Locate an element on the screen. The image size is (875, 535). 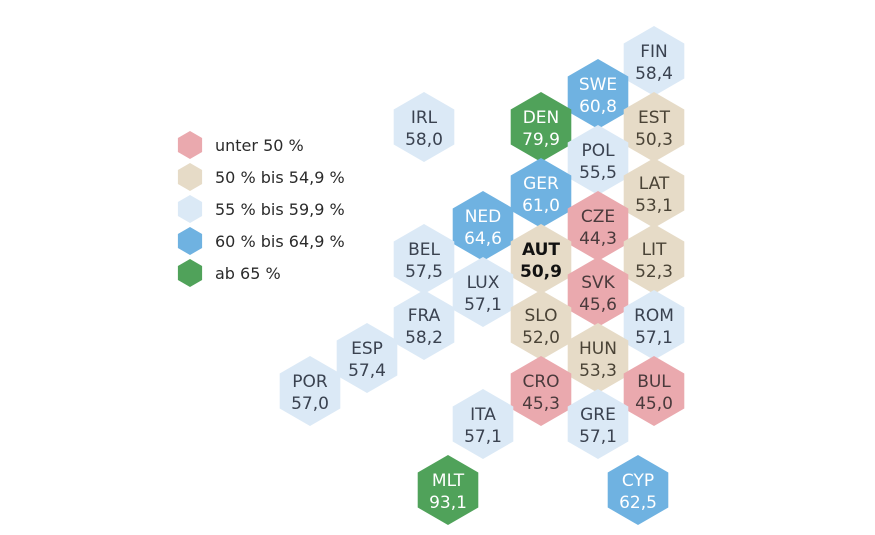
country-code: LUX is located at coordinates (483, 283).